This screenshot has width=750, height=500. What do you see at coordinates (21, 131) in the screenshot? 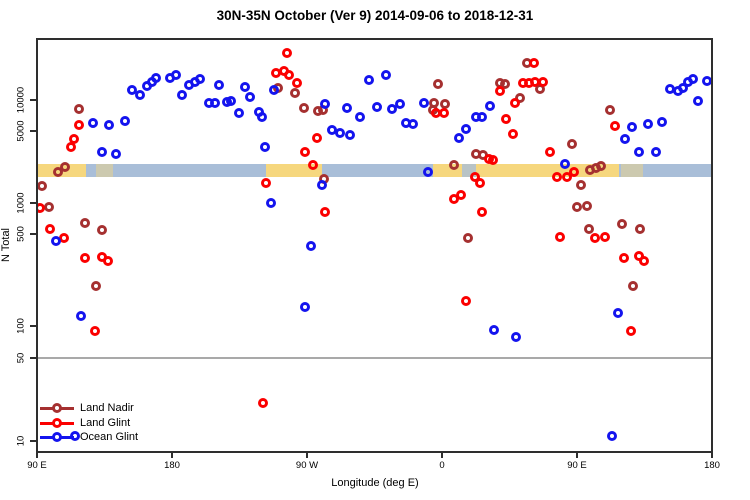
I see `y-tick-label: 5000` at bounding box center [21, 131].